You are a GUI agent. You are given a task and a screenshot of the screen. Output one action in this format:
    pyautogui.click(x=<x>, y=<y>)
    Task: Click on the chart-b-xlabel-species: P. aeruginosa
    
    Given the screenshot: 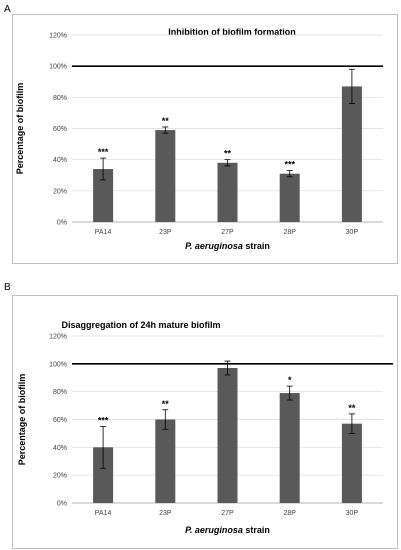 What is the action you would take?
    pyautogui.click(x=214, y=530)
    